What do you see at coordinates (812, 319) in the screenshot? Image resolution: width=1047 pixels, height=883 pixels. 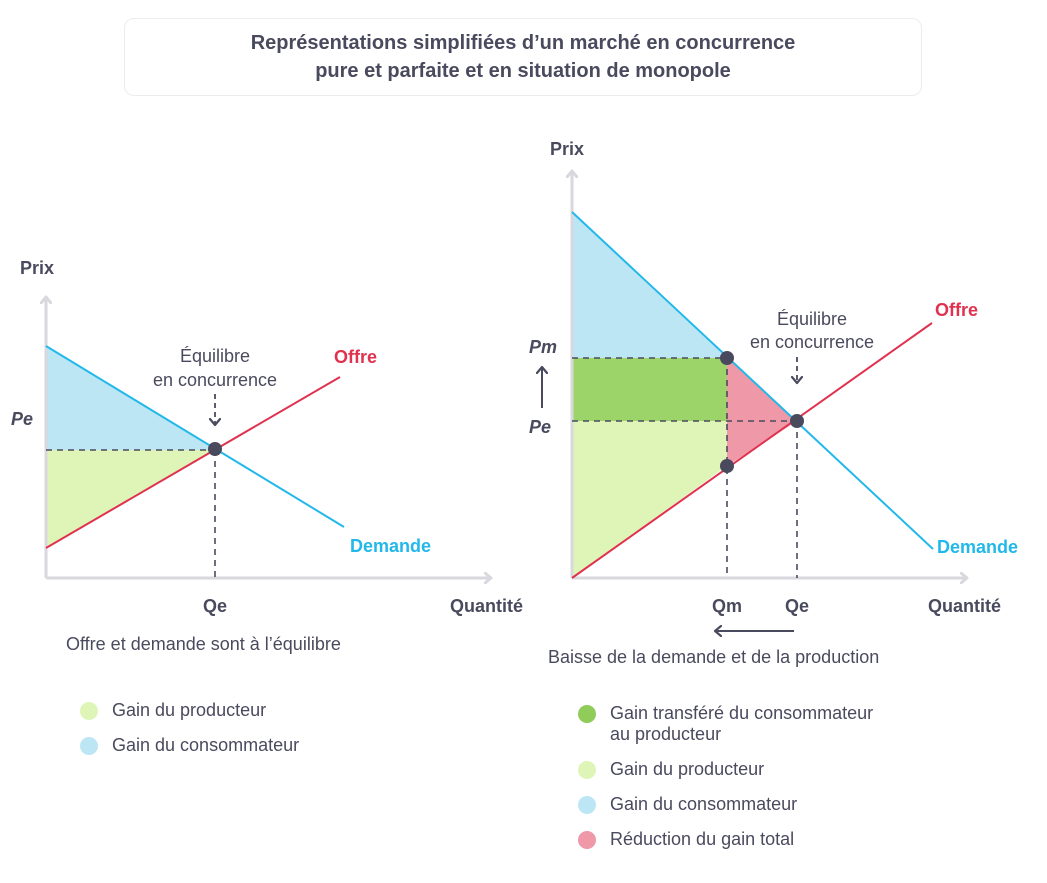 I see `right-equilibrium-label-1: Équilibre` at bounding box center [812, 319].